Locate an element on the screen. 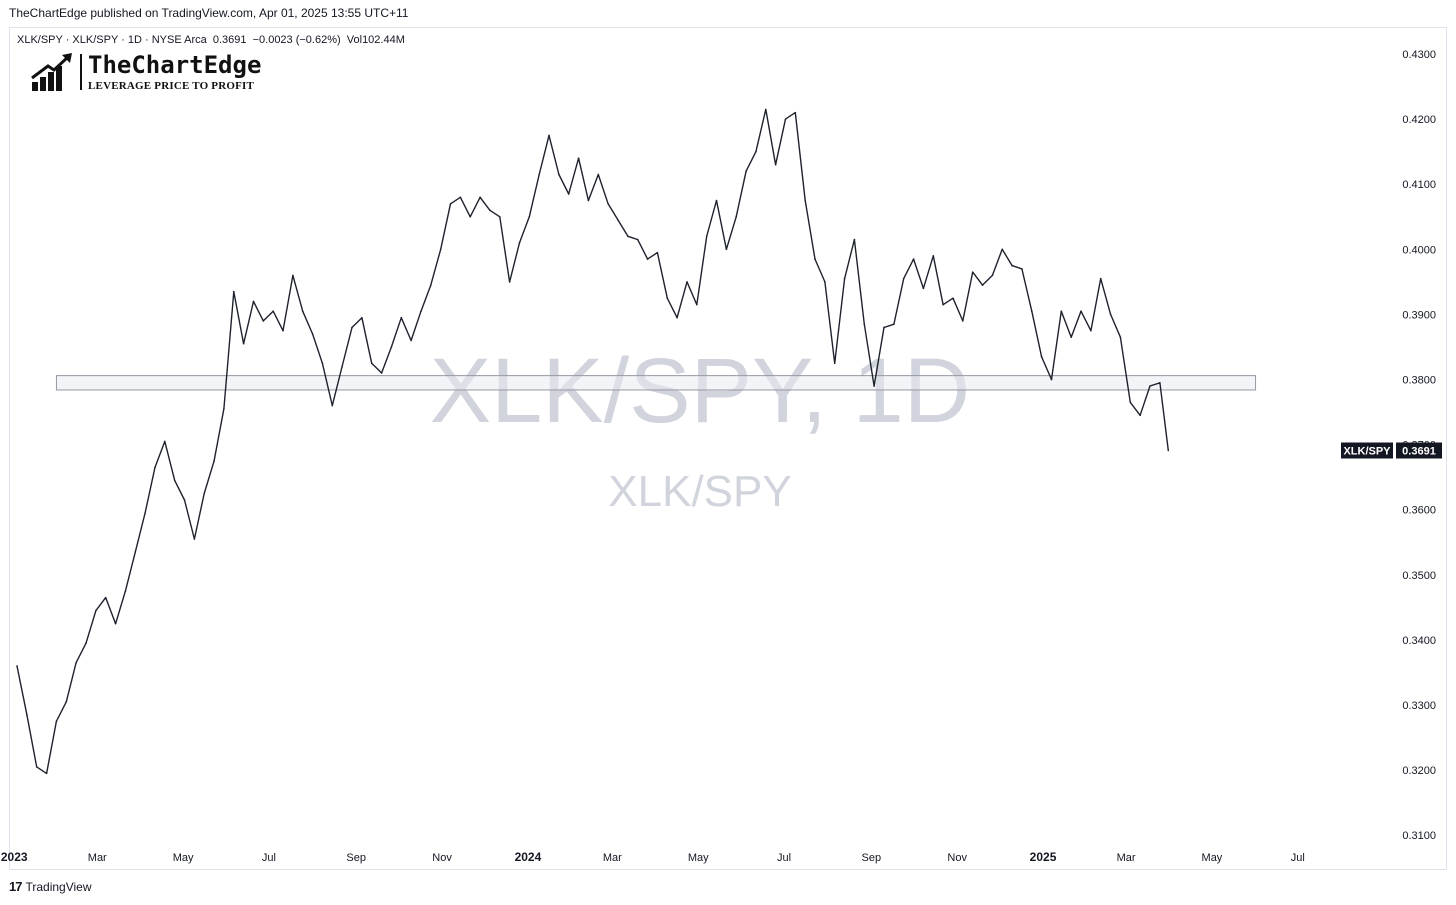  tradingview-footer: 17 TradingView is located at coordinates (50, 886).